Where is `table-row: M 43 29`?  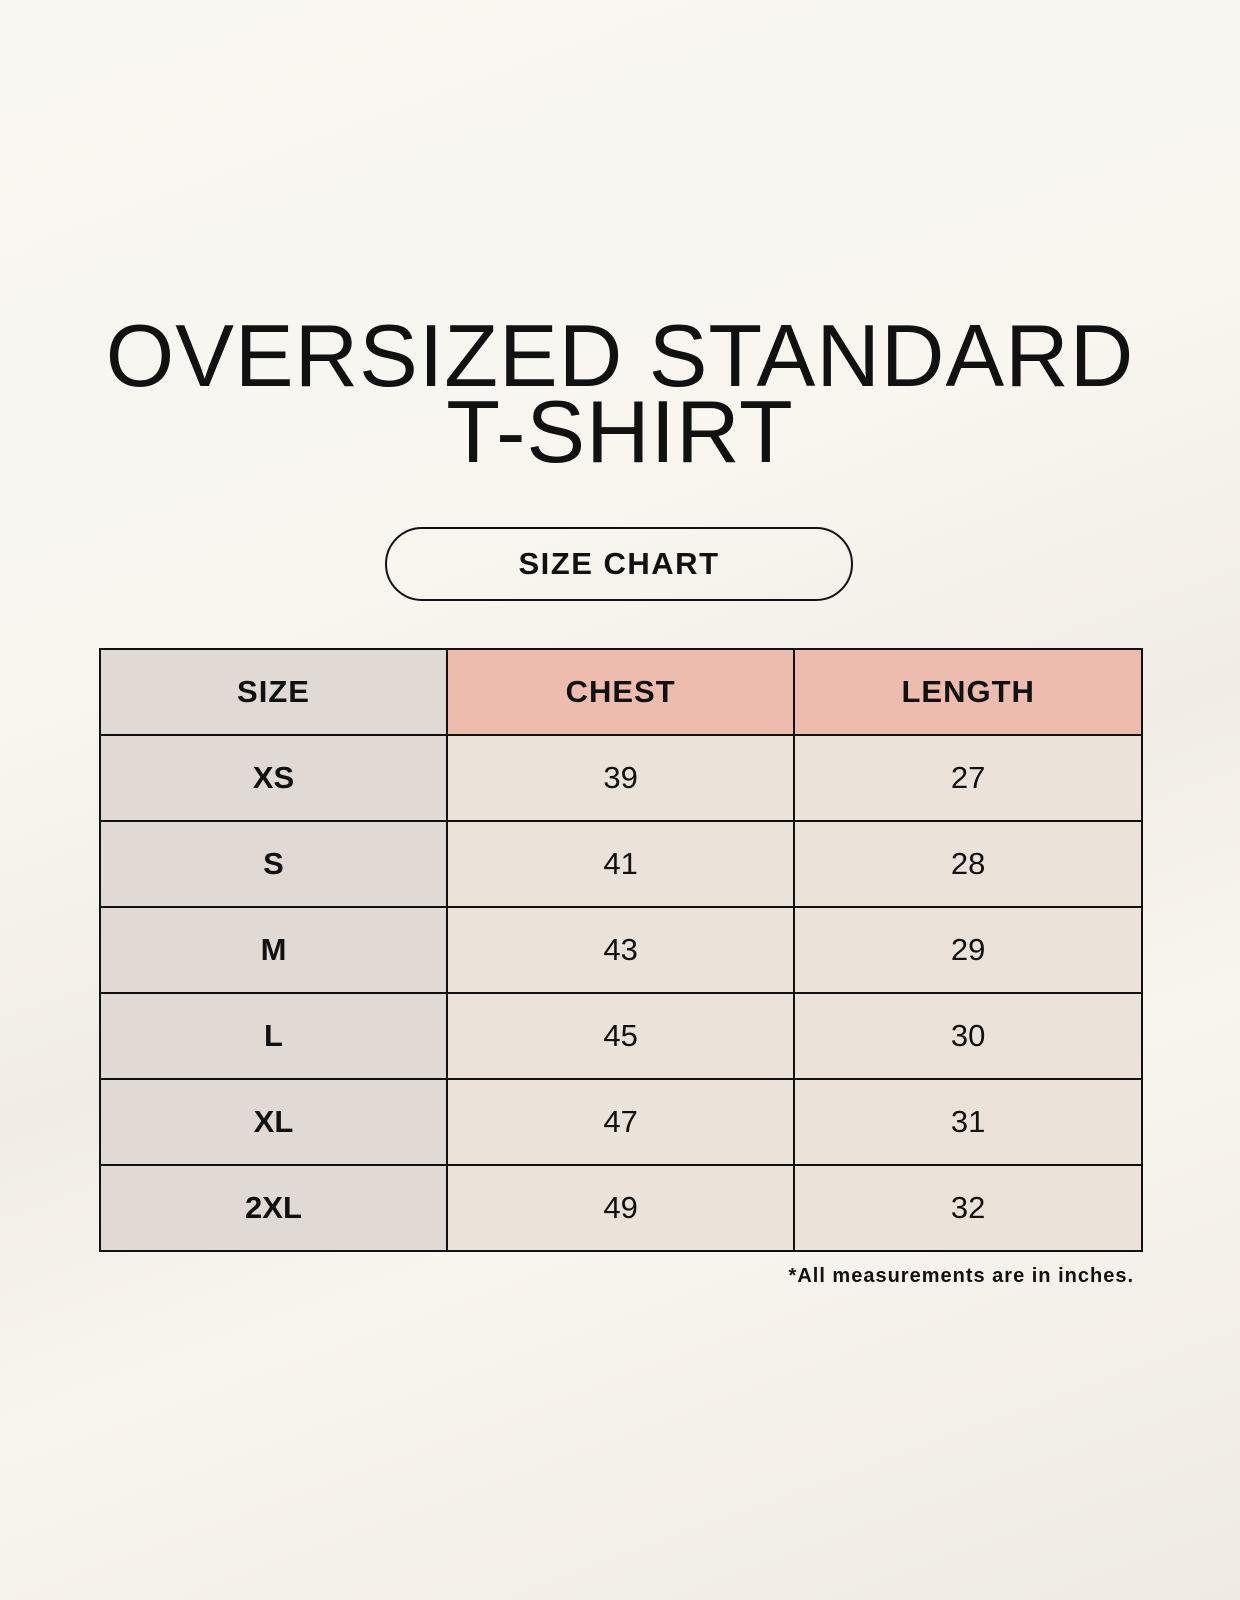
table-row: M 43 29 is located at coordinates (621, 950).